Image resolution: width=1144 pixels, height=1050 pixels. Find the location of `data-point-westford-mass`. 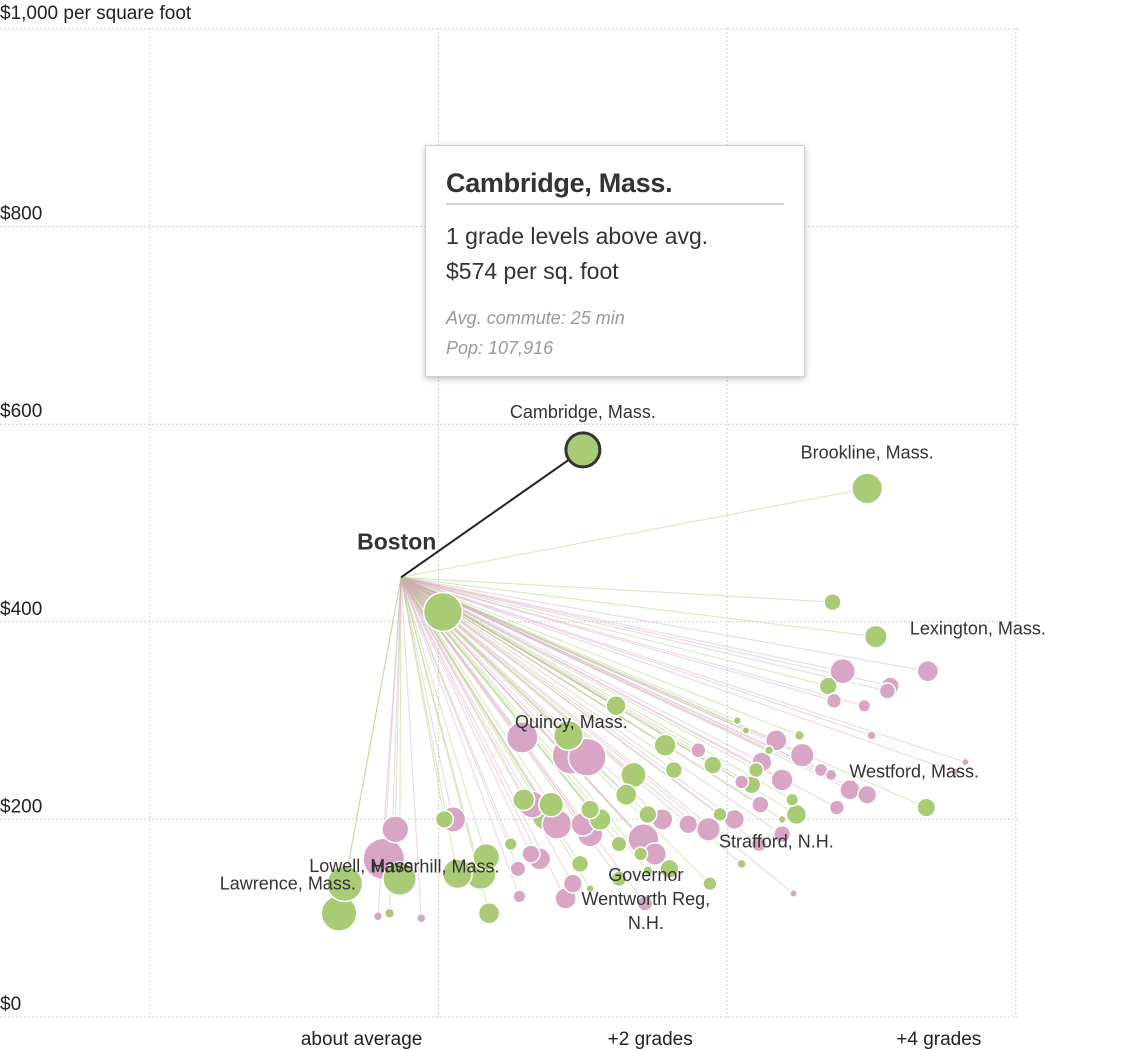

data-point-westford-mass is located at coordinates (926, 807).